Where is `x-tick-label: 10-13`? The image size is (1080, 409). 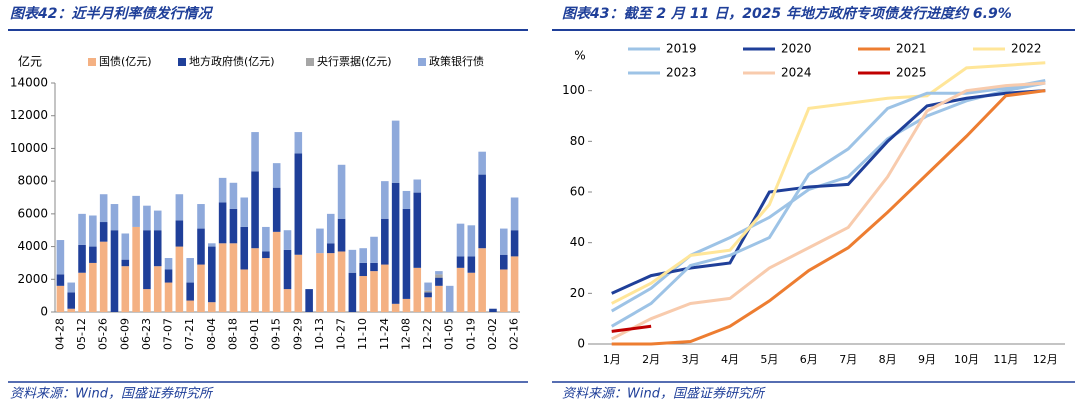 x-tick-label: 10-13 is located at coordinates (319, 334).